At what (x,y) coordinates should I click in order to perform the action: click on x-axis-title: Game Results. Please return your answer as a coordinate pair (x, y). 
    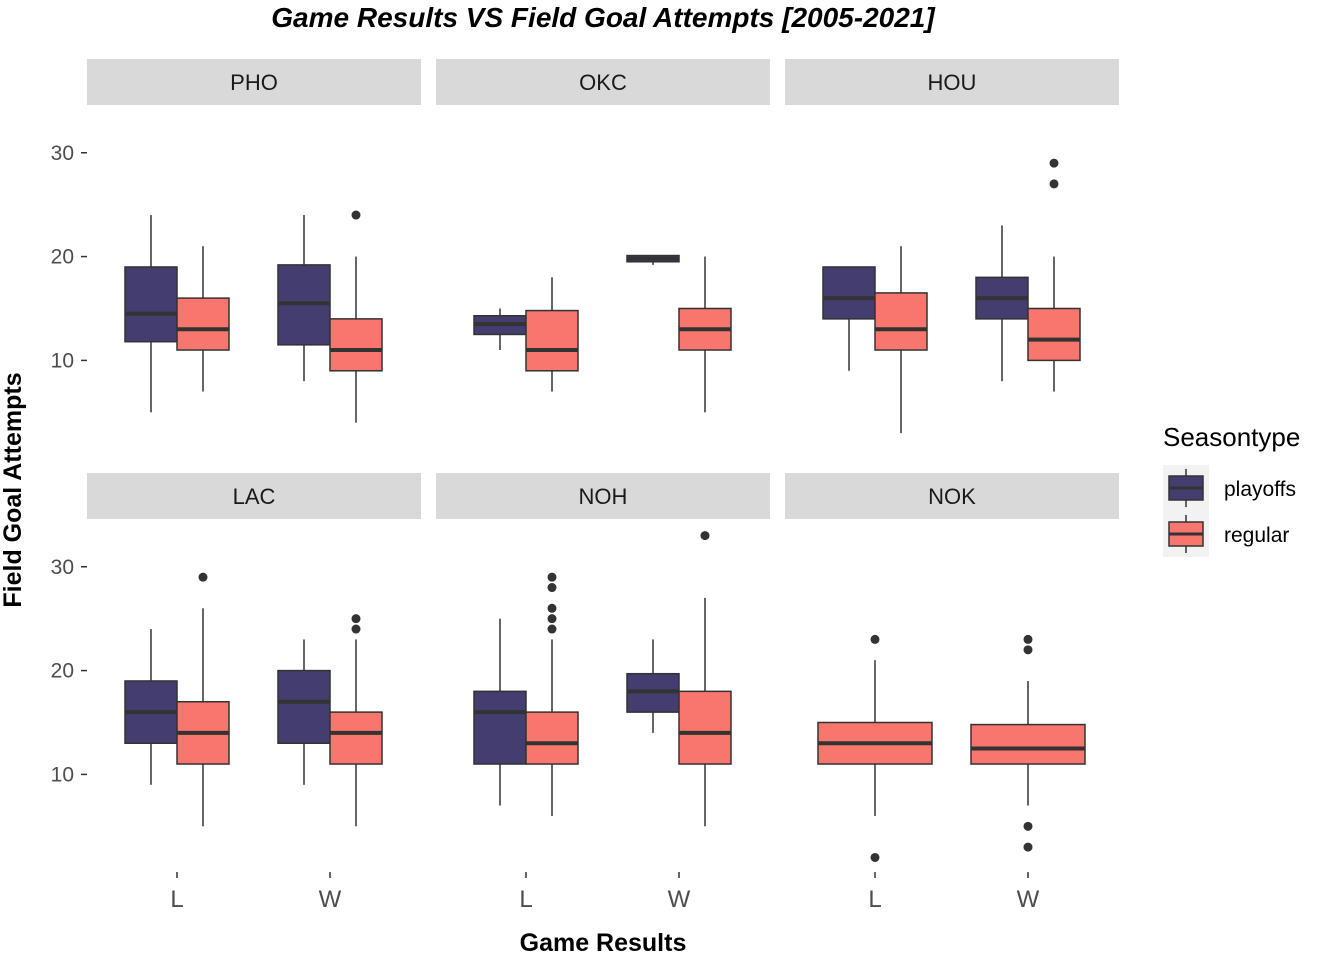
    Looking at the image, I should click on (603, 943).